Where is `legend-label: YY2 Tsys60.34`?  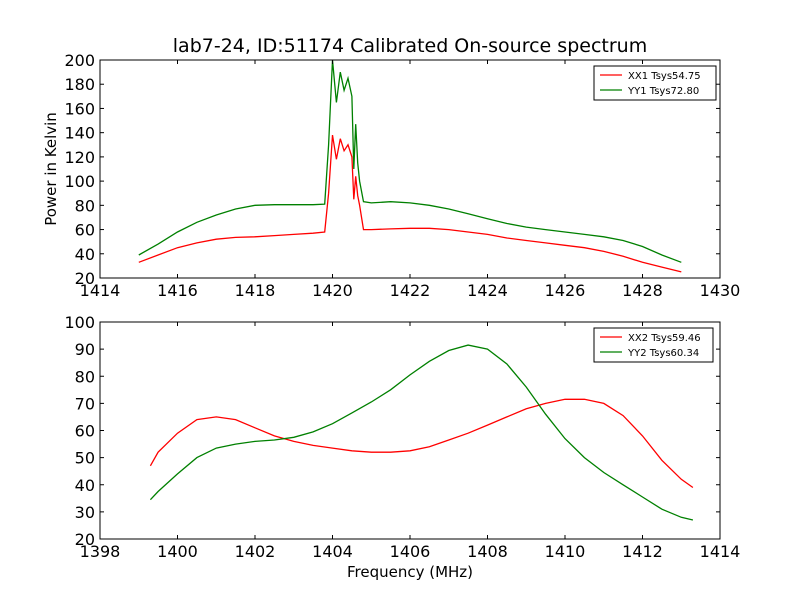 legend-label: YY2 Tsys60.34 is located at coordinates (663, 353).